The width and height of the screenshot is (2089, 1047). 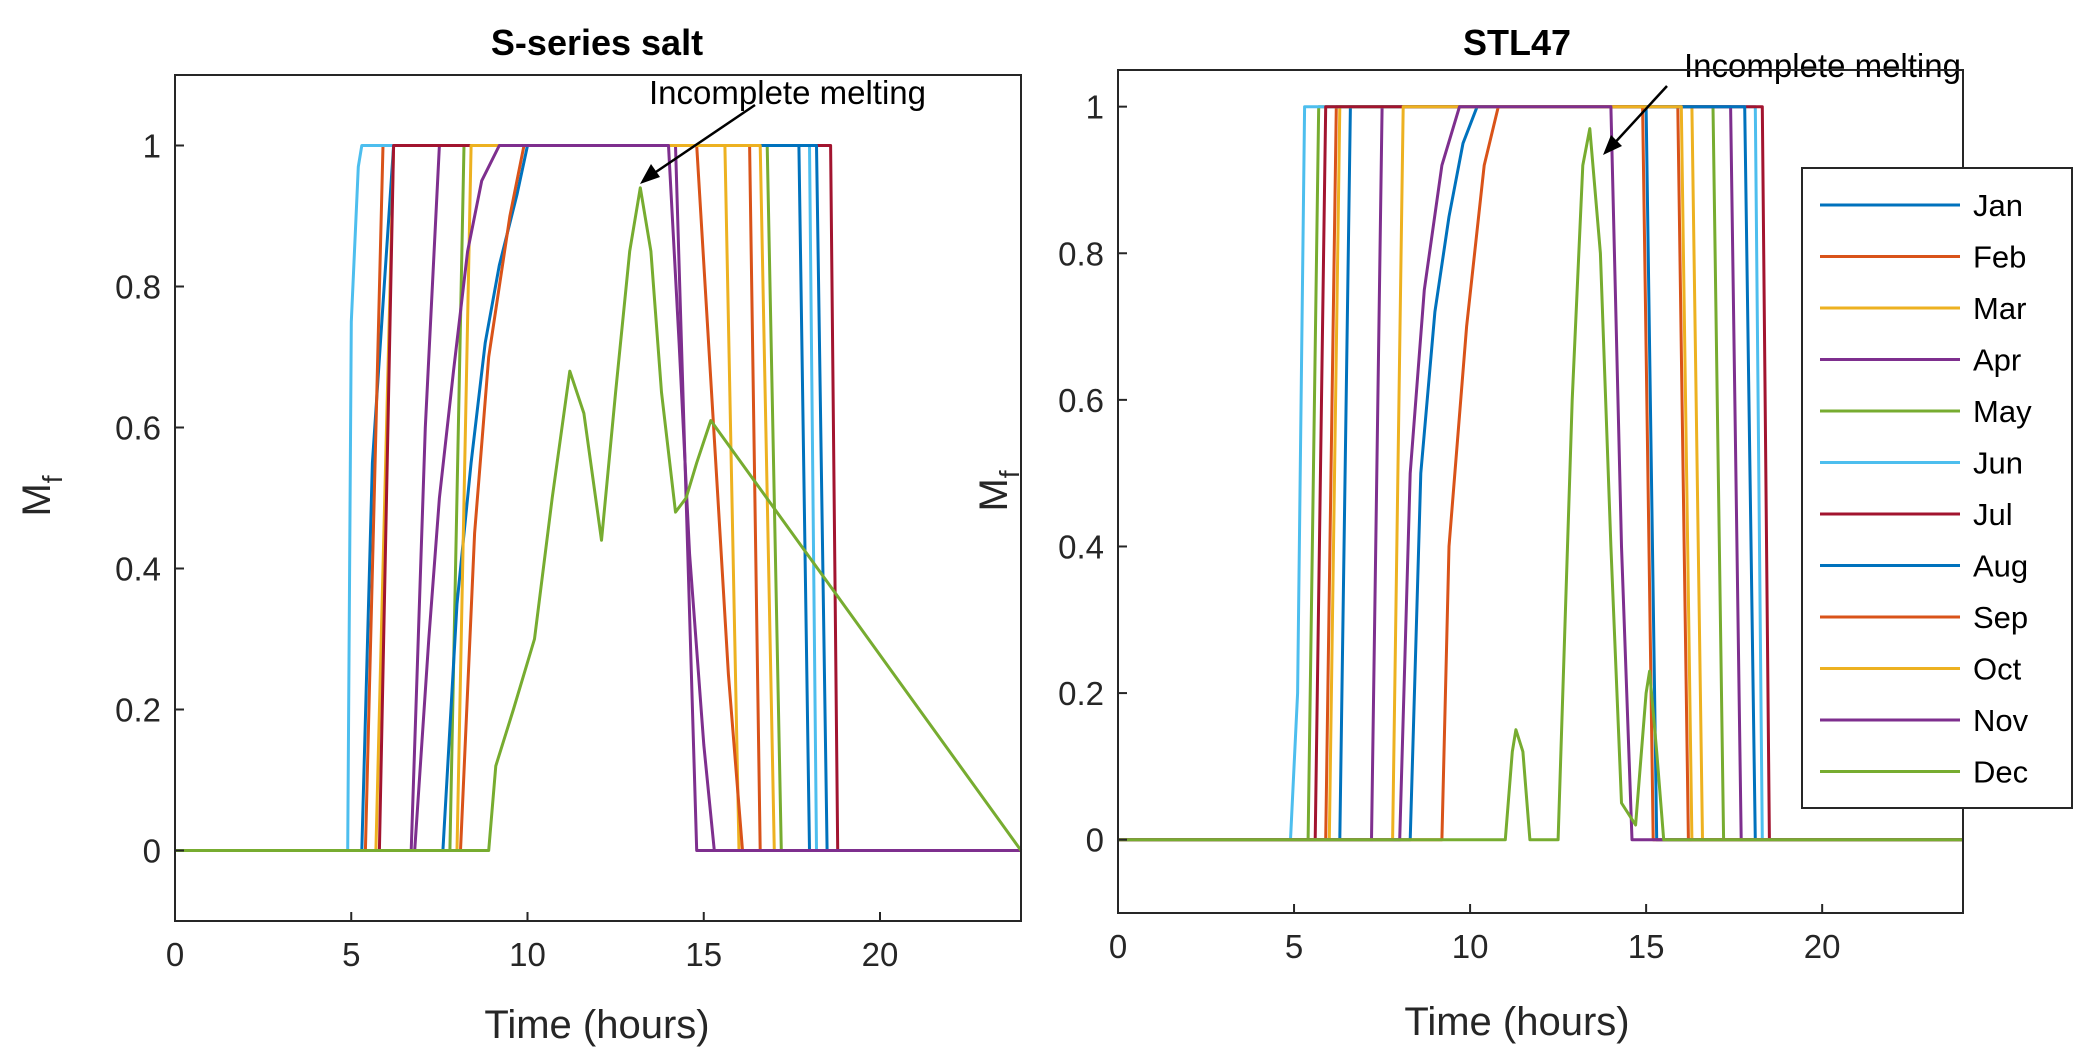 I want to click on chart-title: STL47, so click(x=1517, y=42).